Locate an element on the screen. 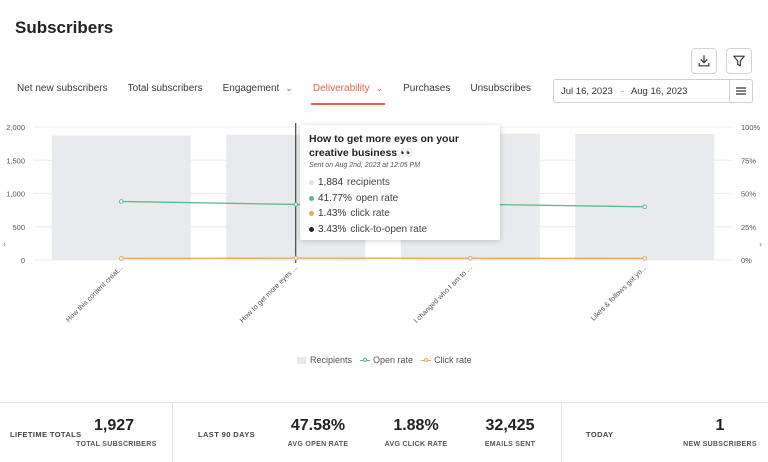 This screenshot has height=462, width=768. tab-engagement: Engagement ⌄ is located at coordinates (258, 94).